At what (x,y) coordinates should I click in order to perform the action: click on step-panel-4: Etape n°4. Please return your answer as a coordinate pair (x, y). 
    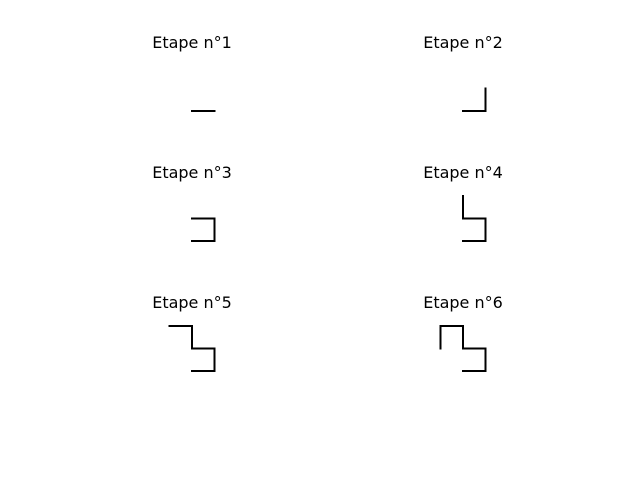
    Looking at the image, I should click on (463, 218).